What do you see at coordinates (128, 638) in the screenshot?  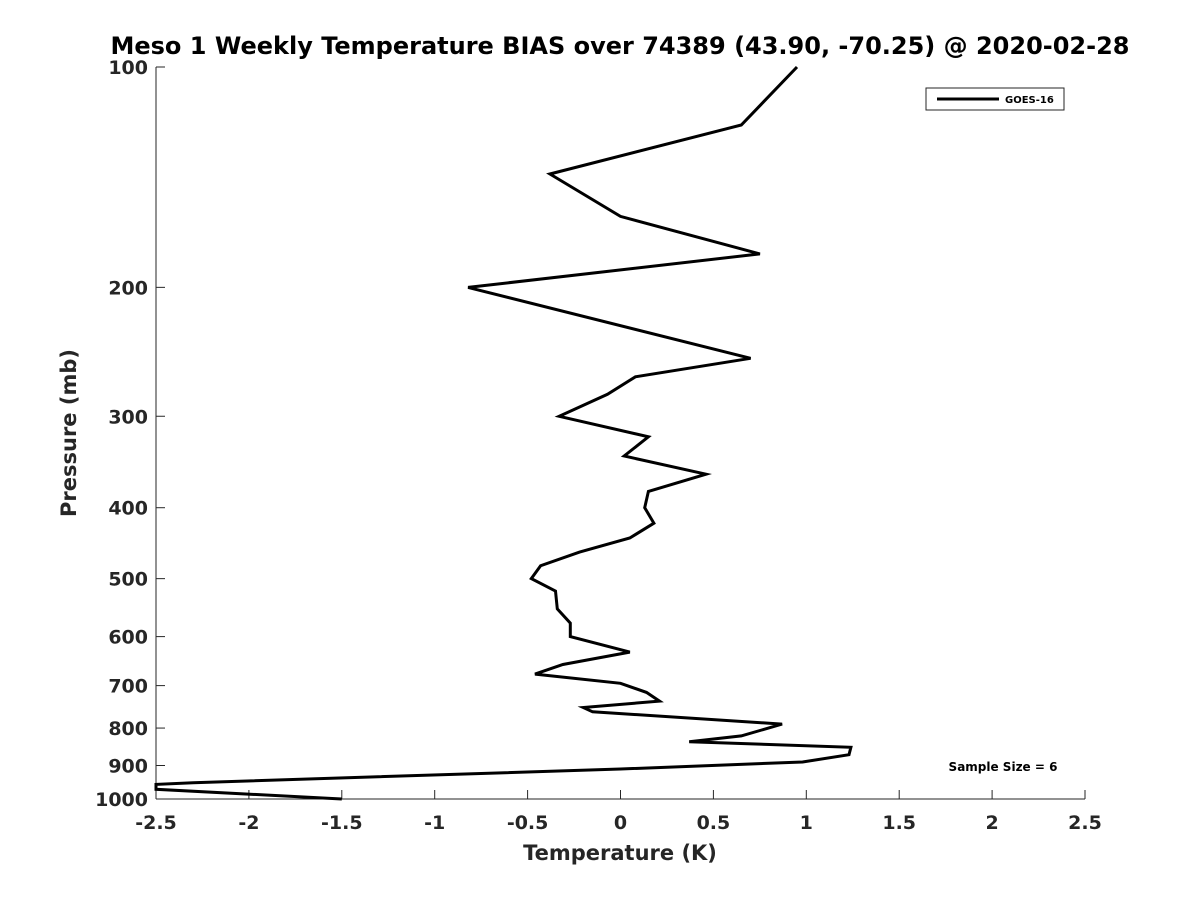 I see `y-tick-label: 600` at bounding box center [128, 638].